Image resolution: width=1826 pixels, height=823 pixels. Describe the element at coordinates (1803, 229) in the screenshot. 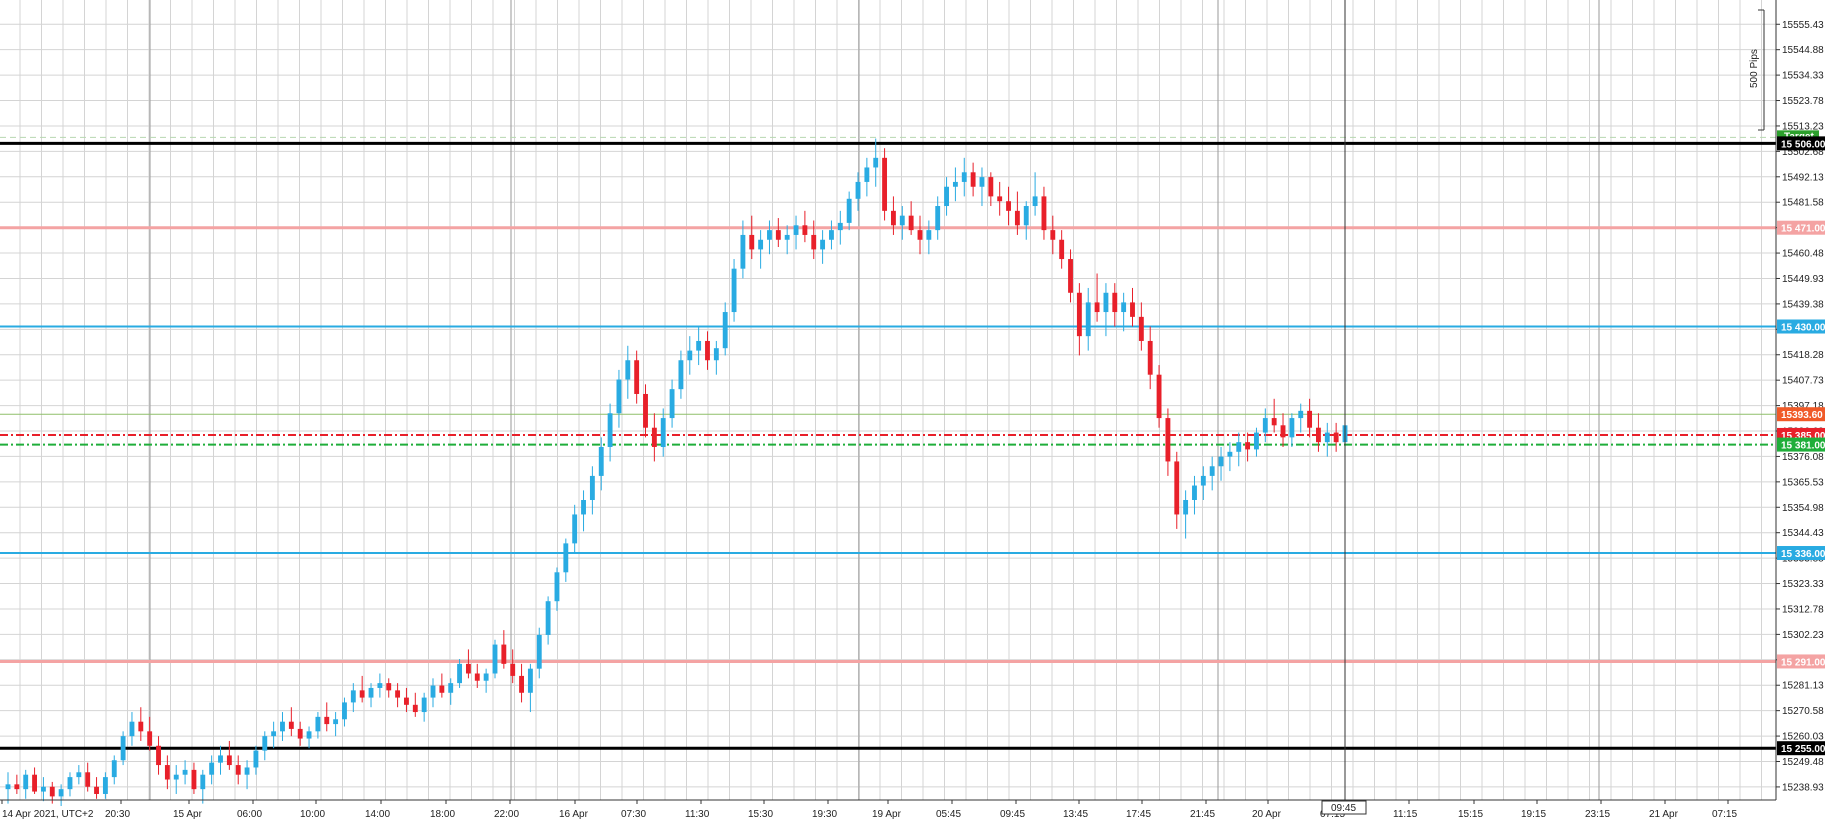

I see `price-tag-label: 15 471.00` at that location.